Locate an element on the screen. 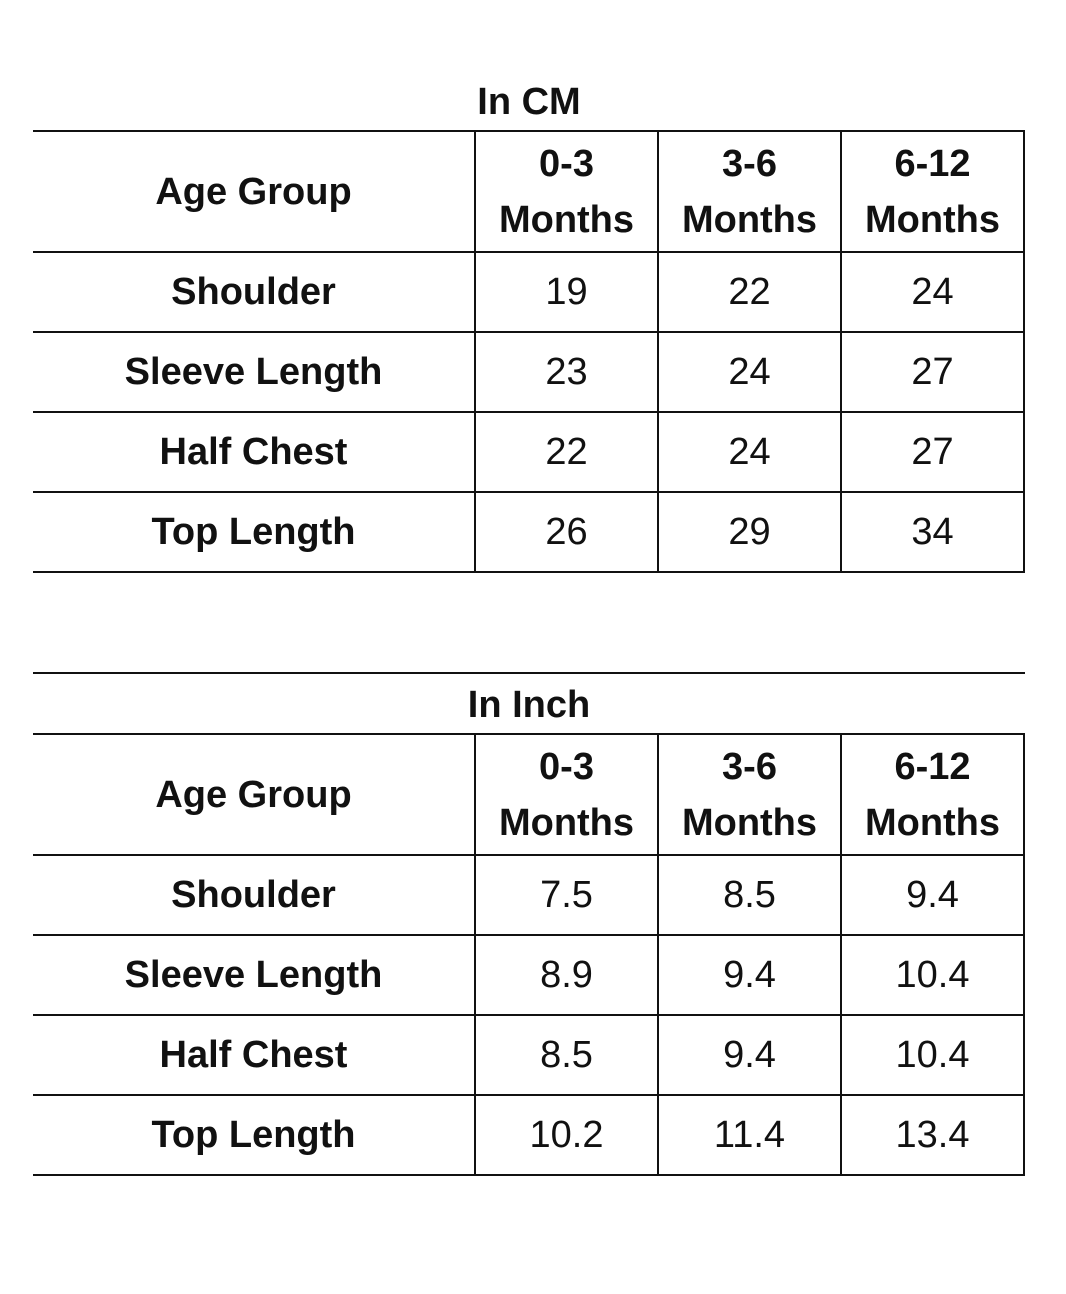 The image size is (1066, 1294). table-row: Half Chest 22 24 27 is located at coordinates (529, 452).